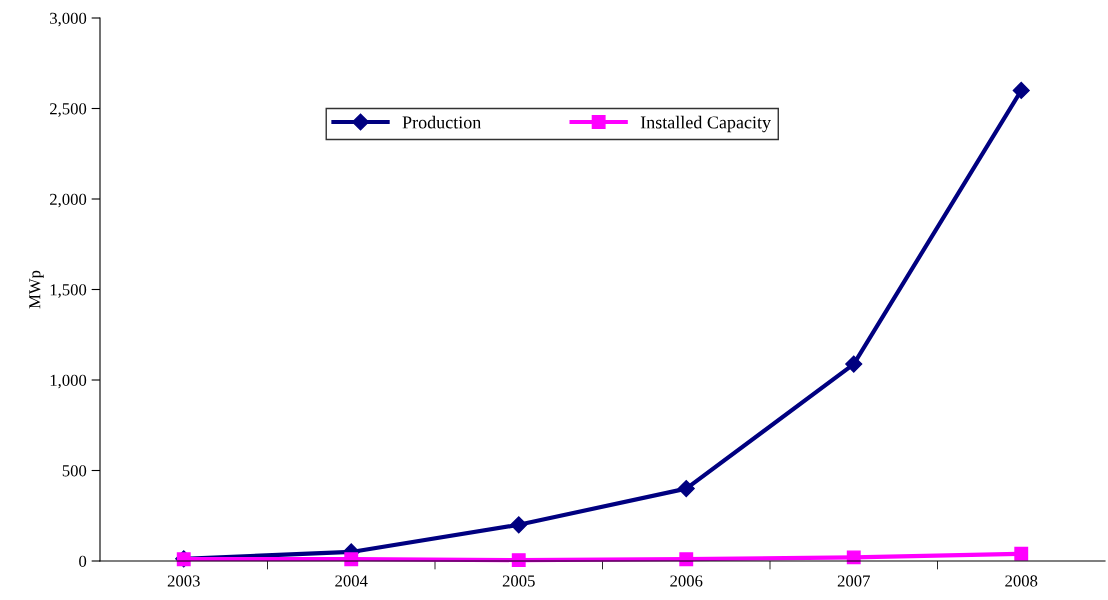  Describe the element at coordinates (518, 581) in the screenshot. I see `x-tick-label: 2005` at that location.